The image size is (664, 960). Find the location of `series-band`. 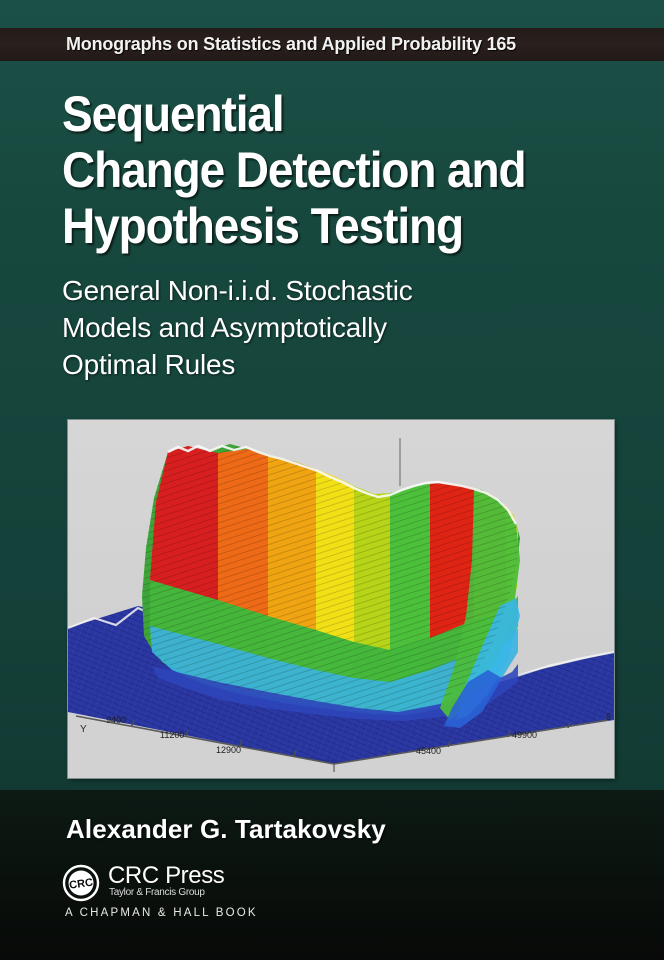

series-band is located at coordinates (332, 44).